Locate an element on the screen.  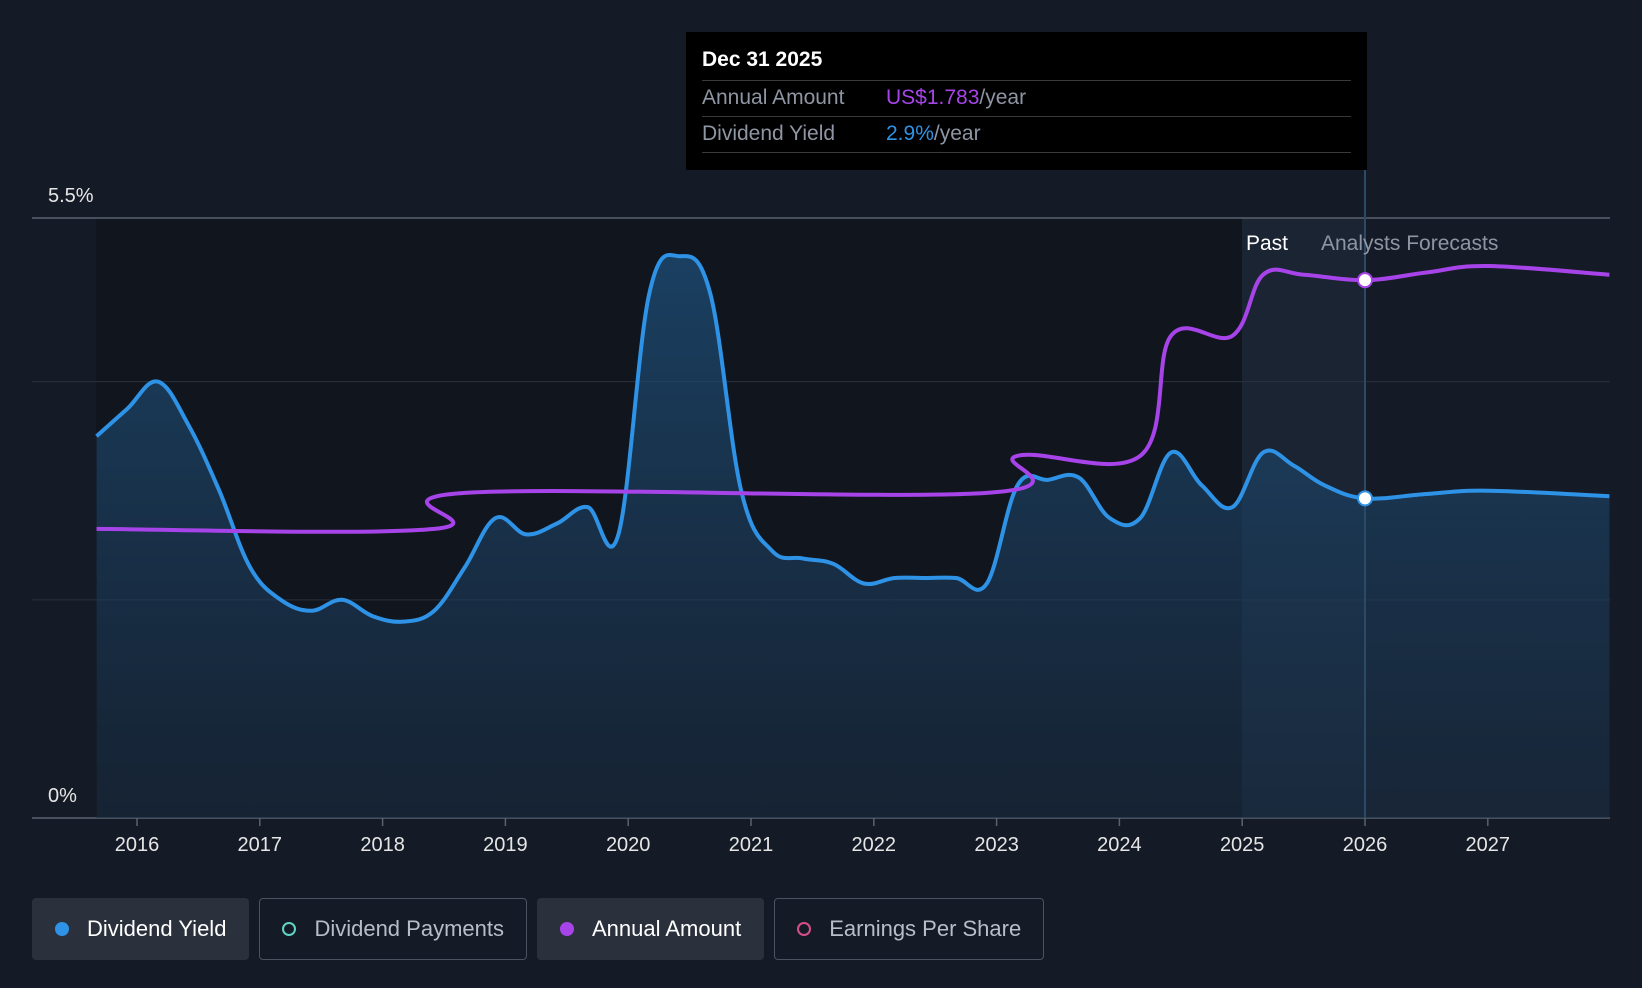
legend-dividend-payments-button: Dividend Payments is located at coordinates (393, 929).